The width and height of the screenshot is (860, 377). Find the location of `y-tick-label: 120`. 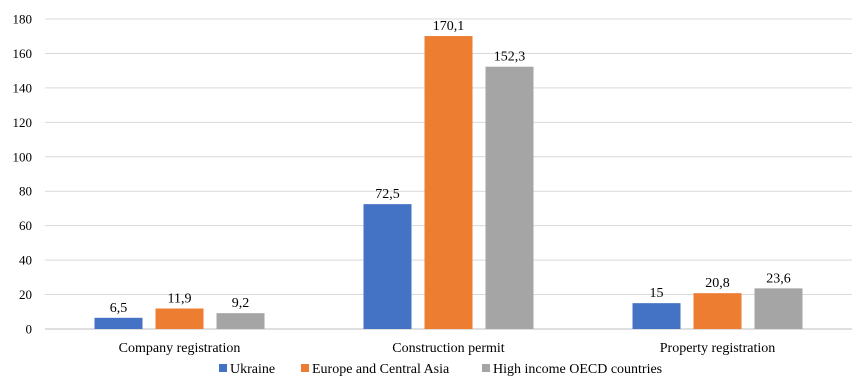

y-tick-label: 120 is located at coordinates (23, 122).